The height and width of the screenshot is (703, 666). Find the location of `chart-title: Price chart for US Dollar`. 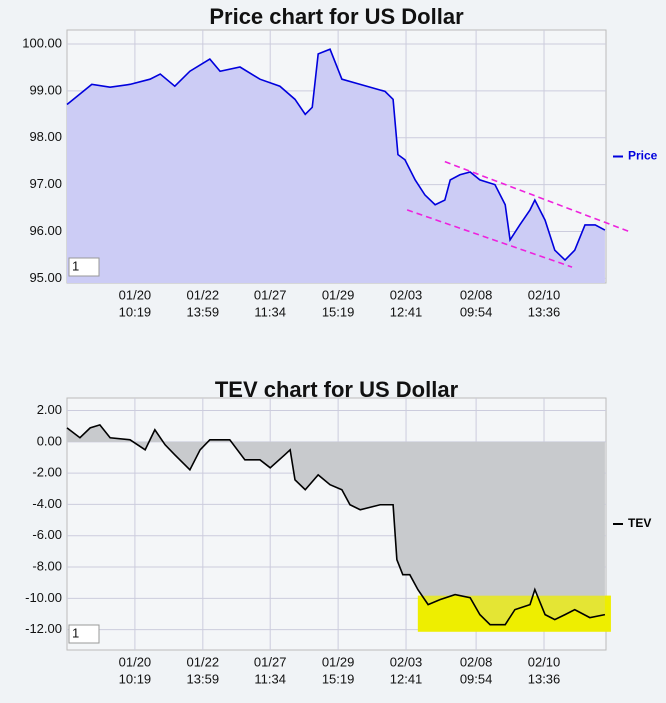

chart-title: Price chart for US Dollar is located at coordinates (336, 16).